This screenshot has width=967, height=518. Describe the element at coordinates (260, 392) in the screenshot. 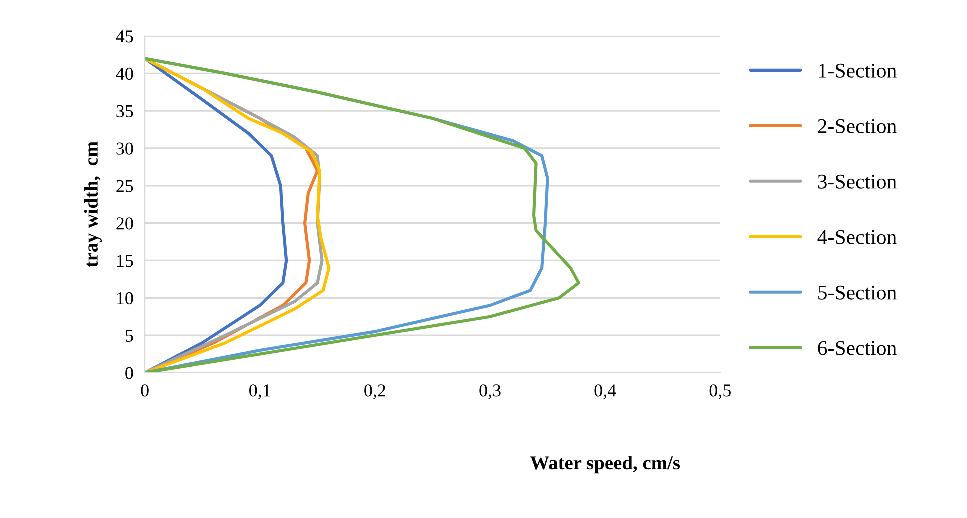

I see `x-tick-label: 0,1` at that location.